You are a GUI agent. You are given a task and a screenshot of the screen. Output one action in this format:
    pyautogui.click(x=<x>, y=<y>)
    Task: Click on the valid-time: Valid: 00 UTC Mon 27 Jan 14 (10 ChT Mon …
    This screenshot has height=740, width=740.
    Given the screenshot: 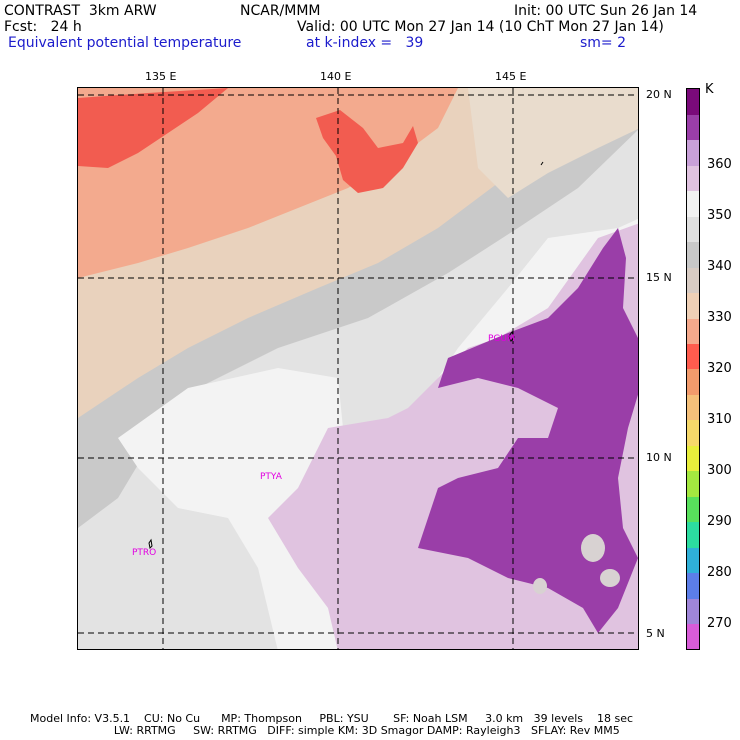 What is the action you would take?
    pyautogui.click(x=480, y=27)
    